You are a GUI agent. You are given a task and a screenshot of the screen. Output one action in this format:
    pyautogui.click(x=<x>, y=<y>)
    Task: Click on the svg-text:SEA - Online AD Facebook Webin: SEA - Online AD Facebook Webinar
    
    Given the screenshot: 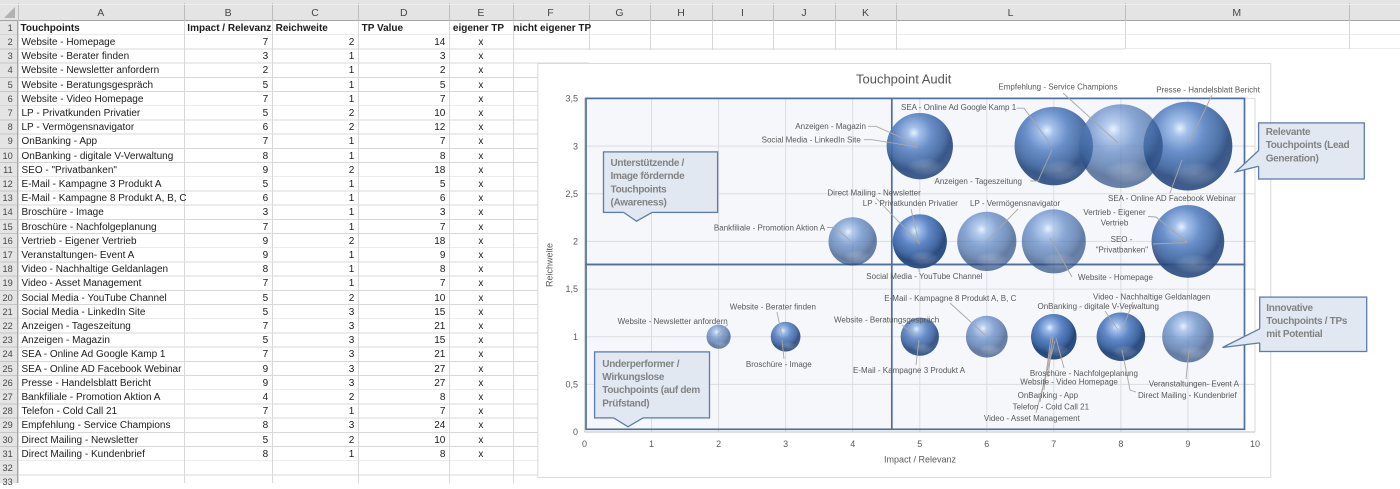 What is the action you would take?
    pyautogui.click(x=1172, y=198)
    